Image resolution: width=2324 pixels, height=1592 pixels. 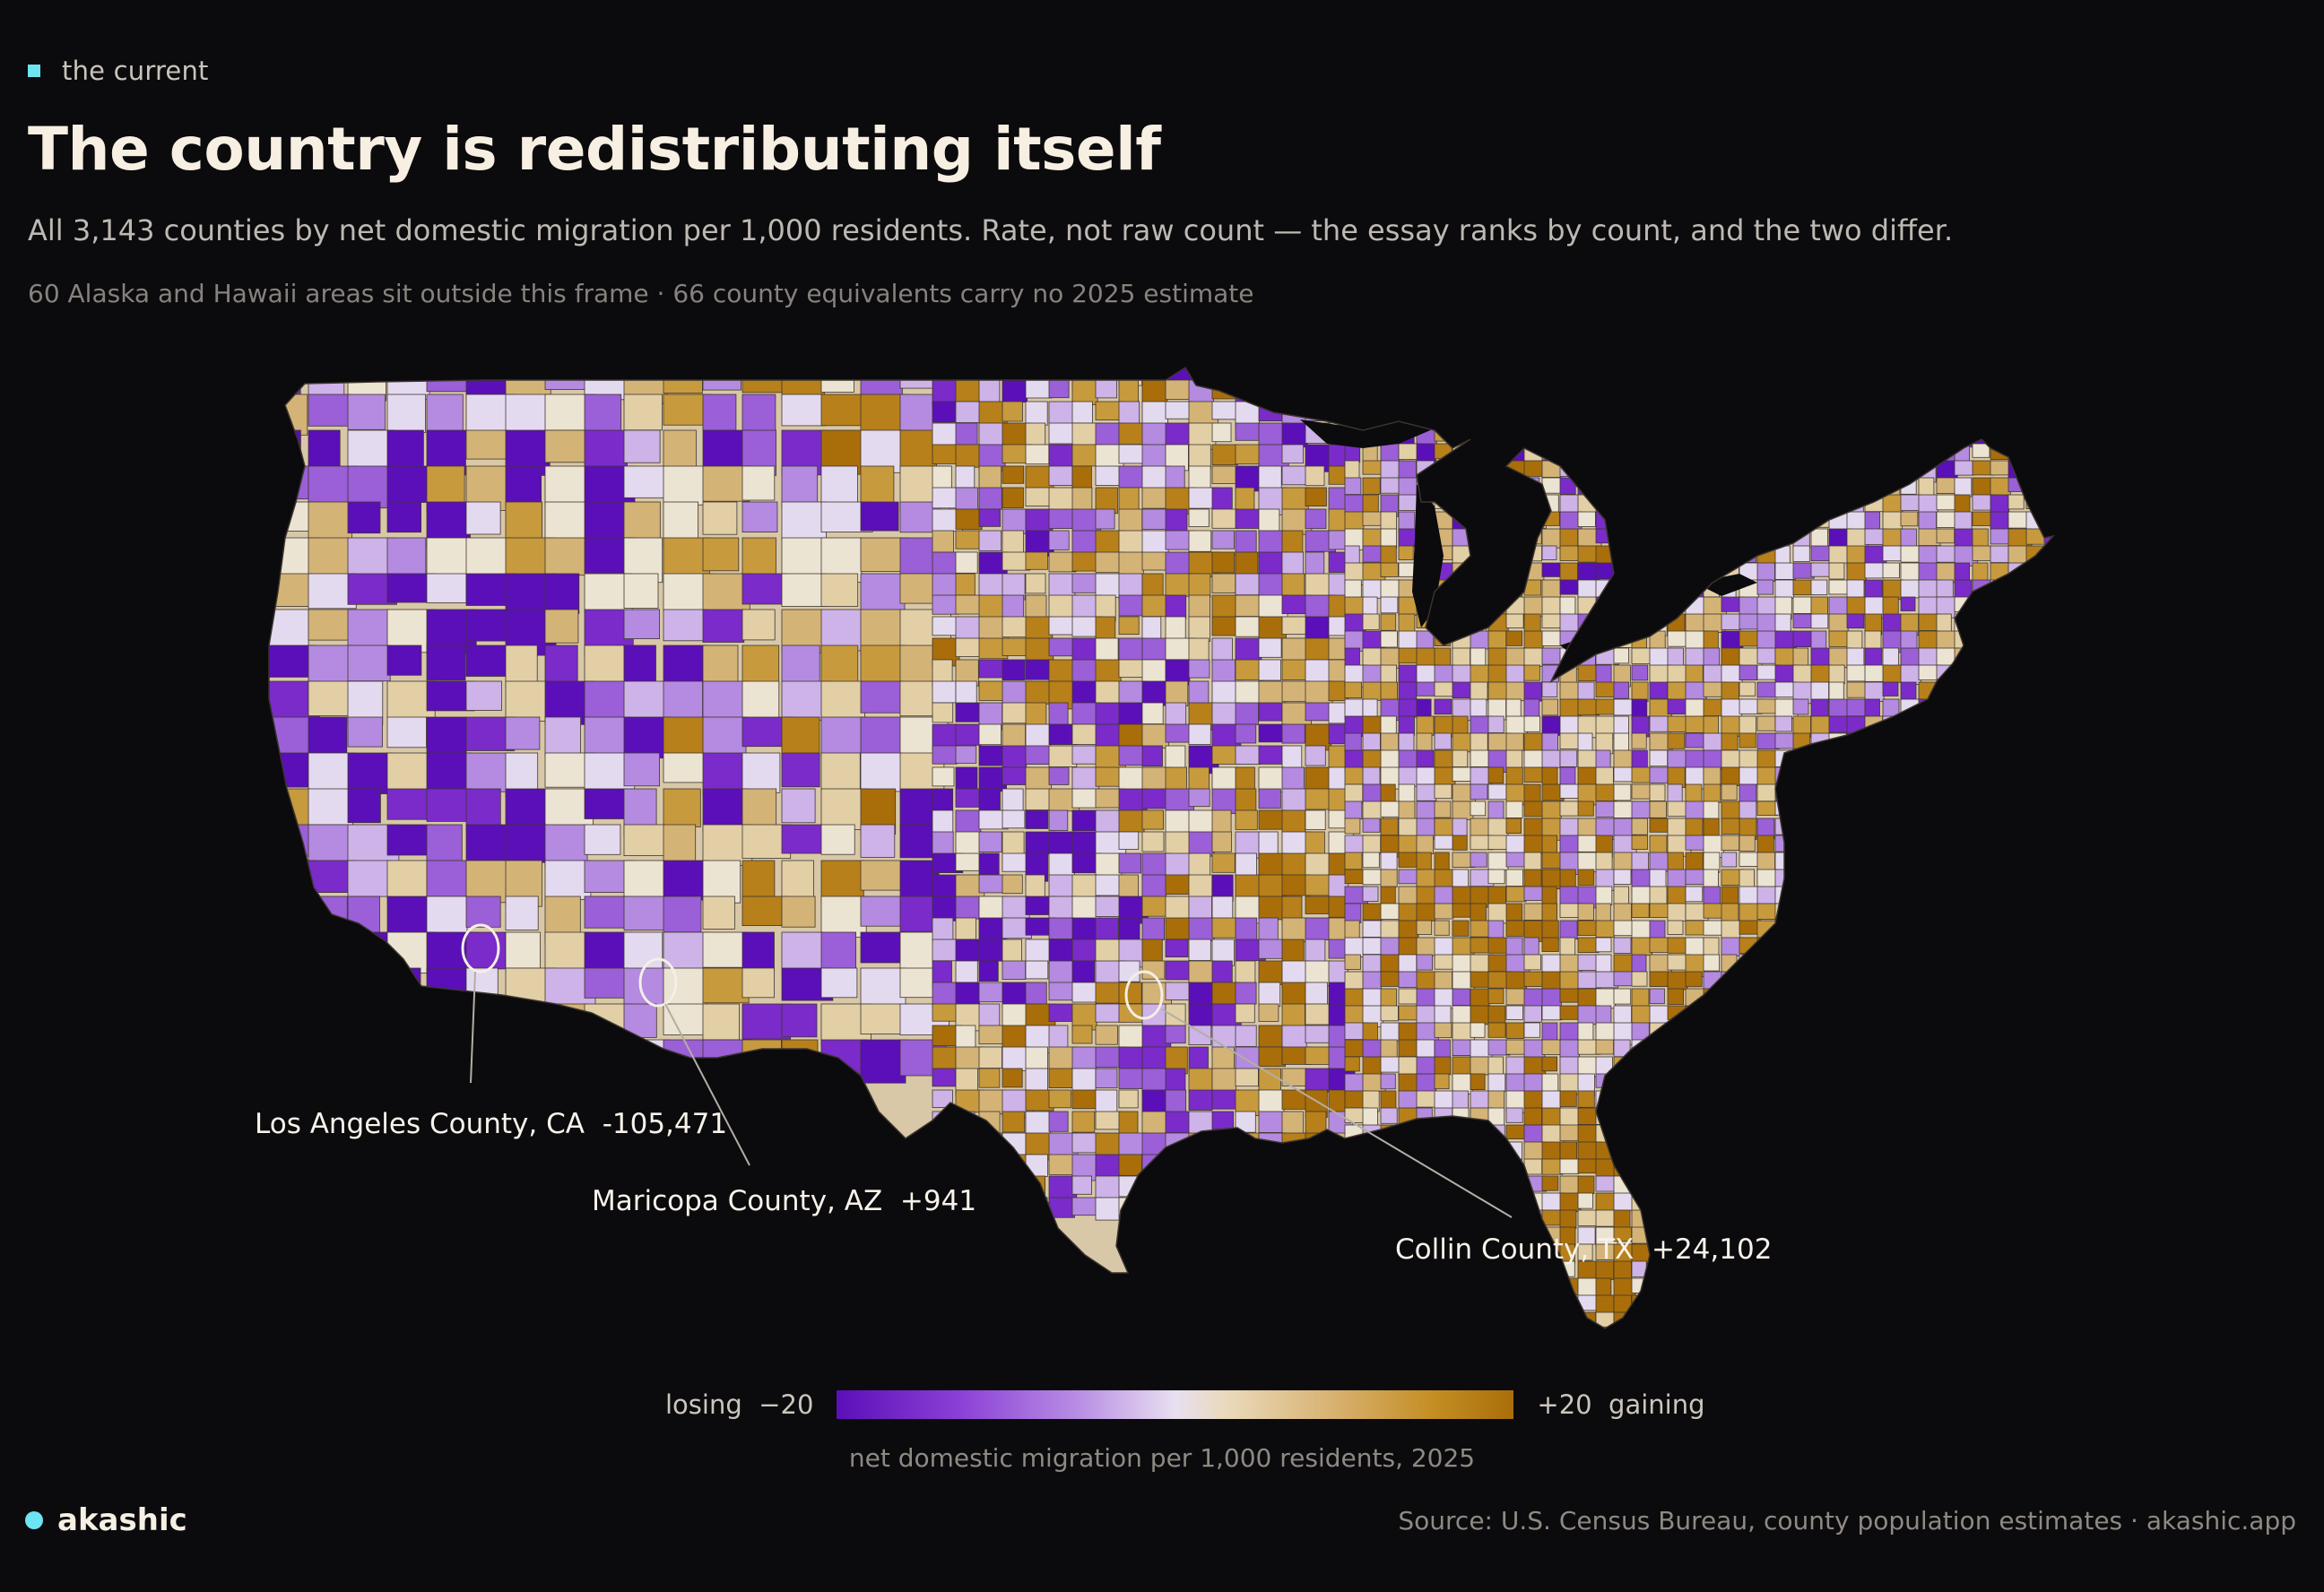 What do you see at coordinates (1657, 1404) in the screenshot?
I see `legend-right-label: gaining` at bounding box center [1657, 1404].